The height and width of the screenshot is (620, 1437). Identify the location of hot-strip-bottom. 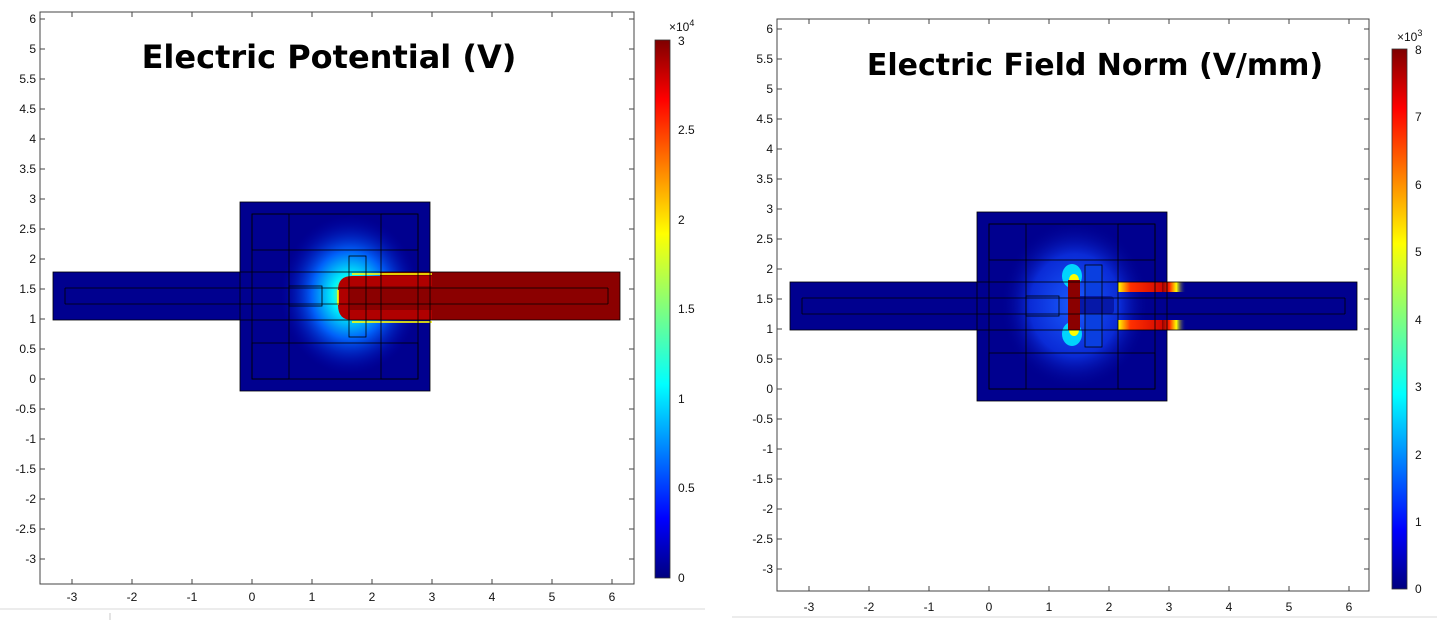
(1143, 325).